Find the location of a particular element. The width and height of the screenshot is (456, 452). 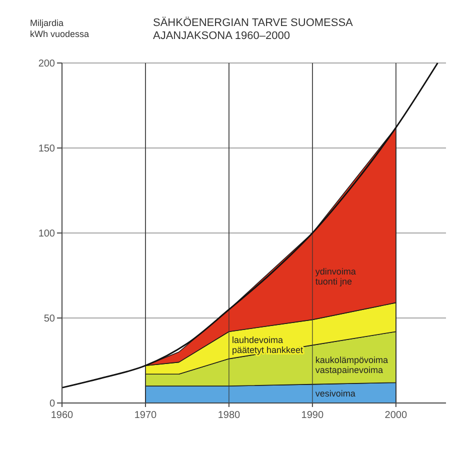

x-tick-label: 1990 is located at coordinates (312, 415).